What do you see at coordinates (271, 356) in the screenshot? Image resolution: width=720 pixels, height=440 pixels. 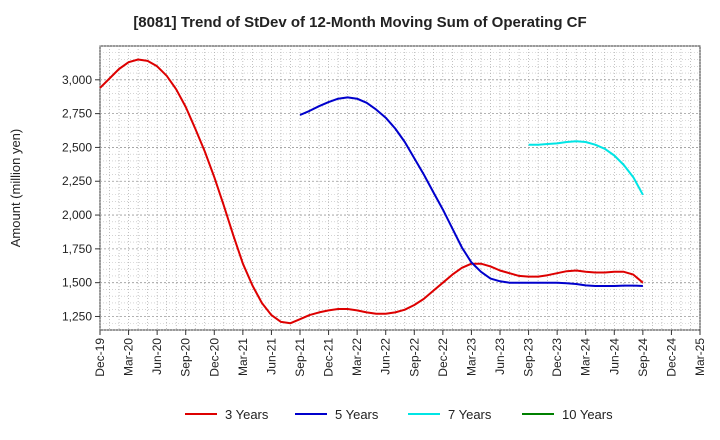 I see `x-tick-label: Jun-21` at bounding box center [271, 356].